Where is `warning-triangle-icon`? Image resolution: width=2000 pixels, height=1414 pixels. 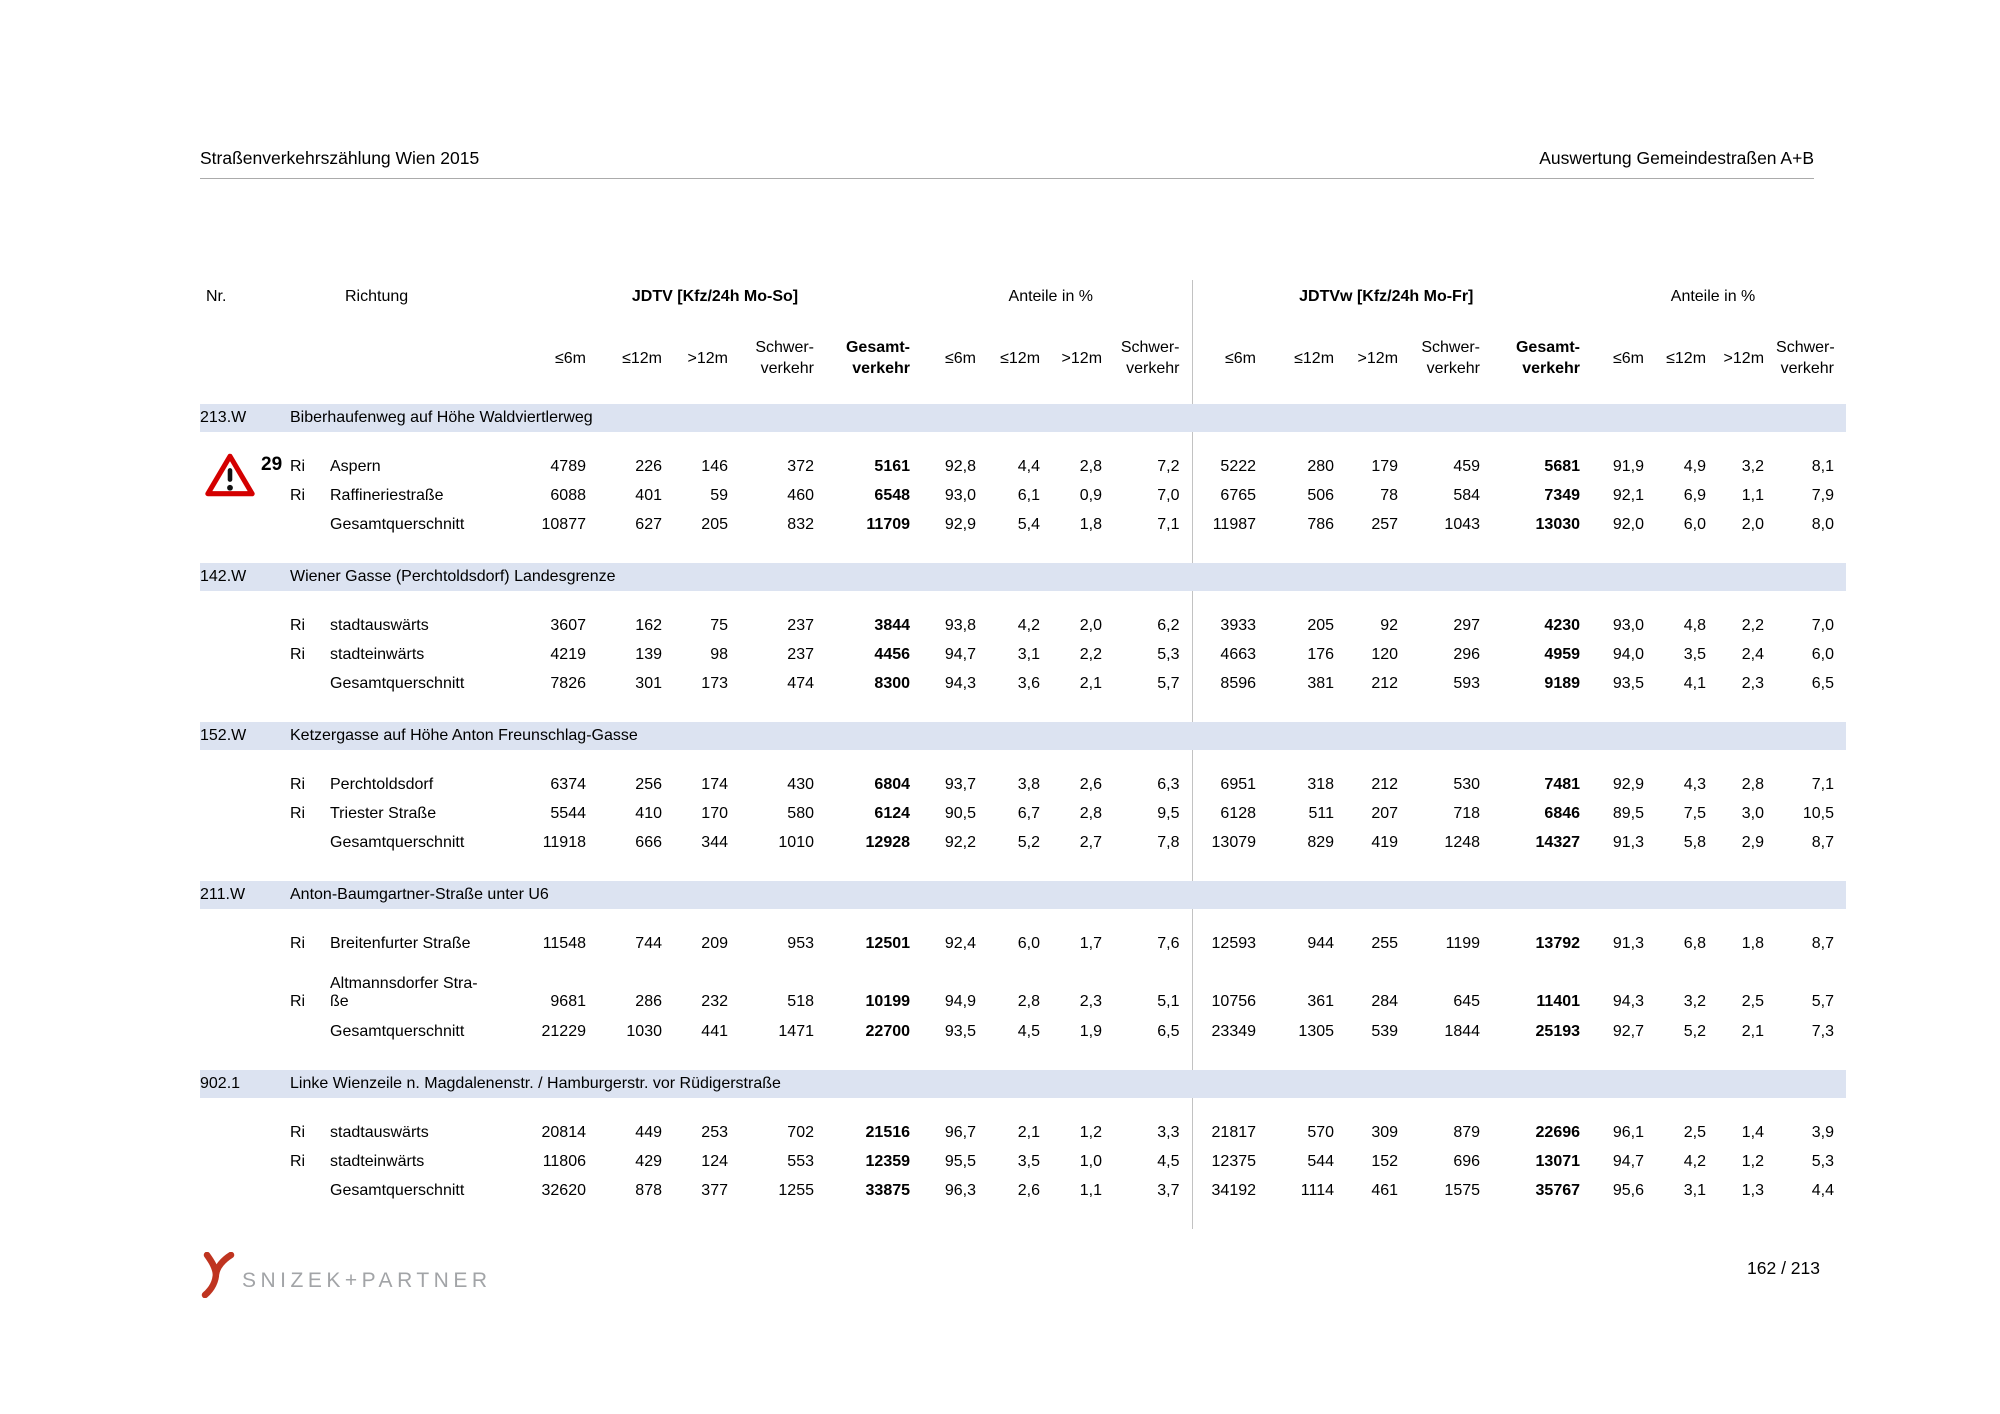
warning-triangle-icon is located at coordinates (230, 477).